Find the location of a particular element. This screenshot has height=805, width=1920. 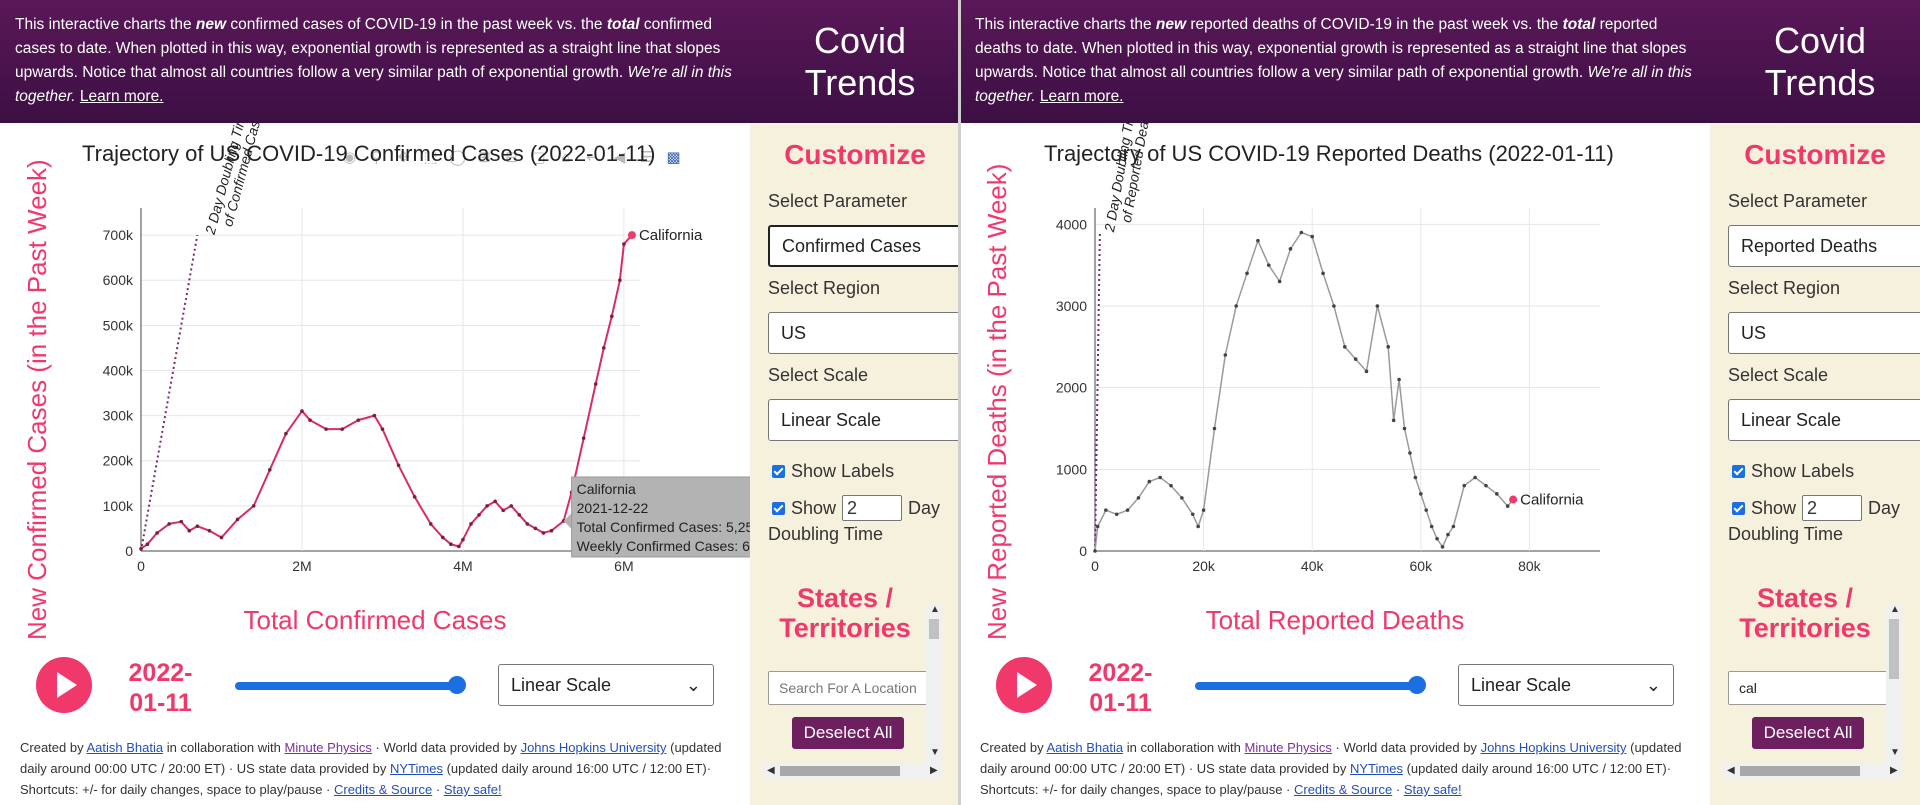

zoom-in-icon: ⊞ is located at coordinates (484, 157).